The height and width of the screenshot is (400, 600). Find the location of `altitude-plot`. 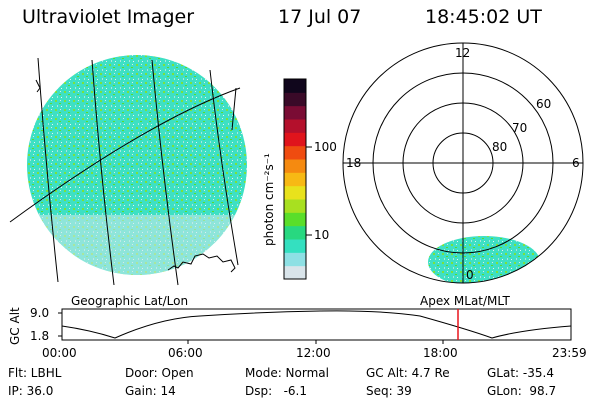

altitude-plot is located at coordinates (315, 326).